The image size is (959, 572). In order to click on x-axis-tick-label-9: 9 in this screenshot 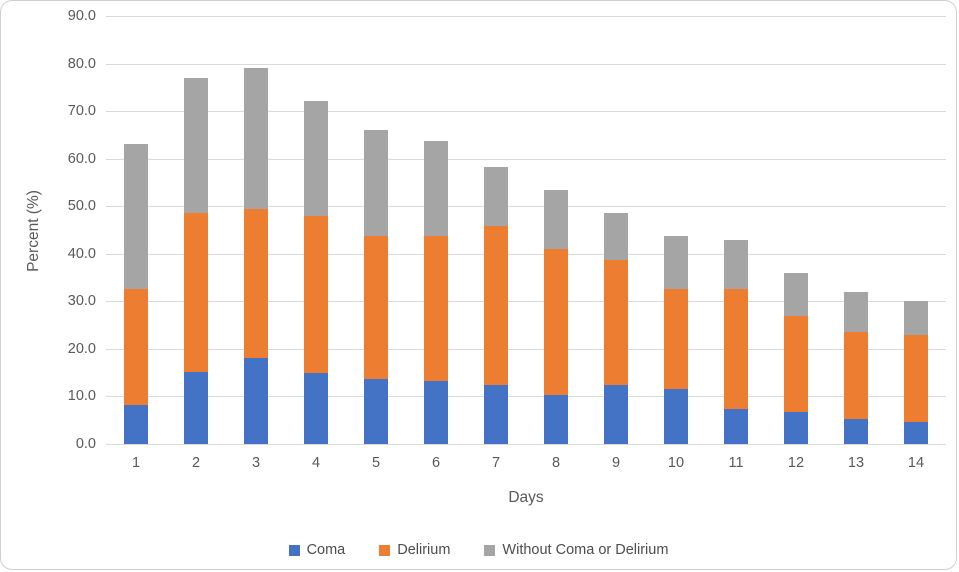, I will do `click(616, 463)`.